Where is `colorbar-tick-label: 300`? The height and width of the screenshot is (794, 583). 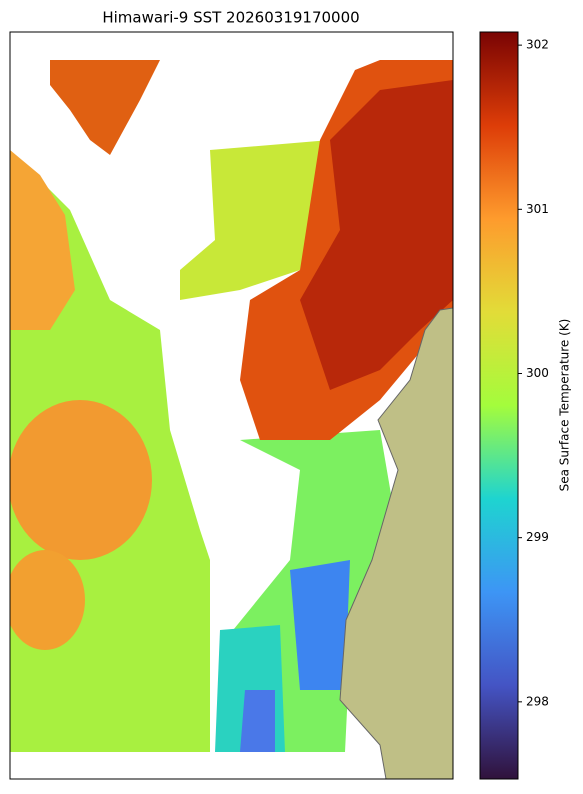 colorbar-tick-label: 300 is located at coordinates (537, 373).